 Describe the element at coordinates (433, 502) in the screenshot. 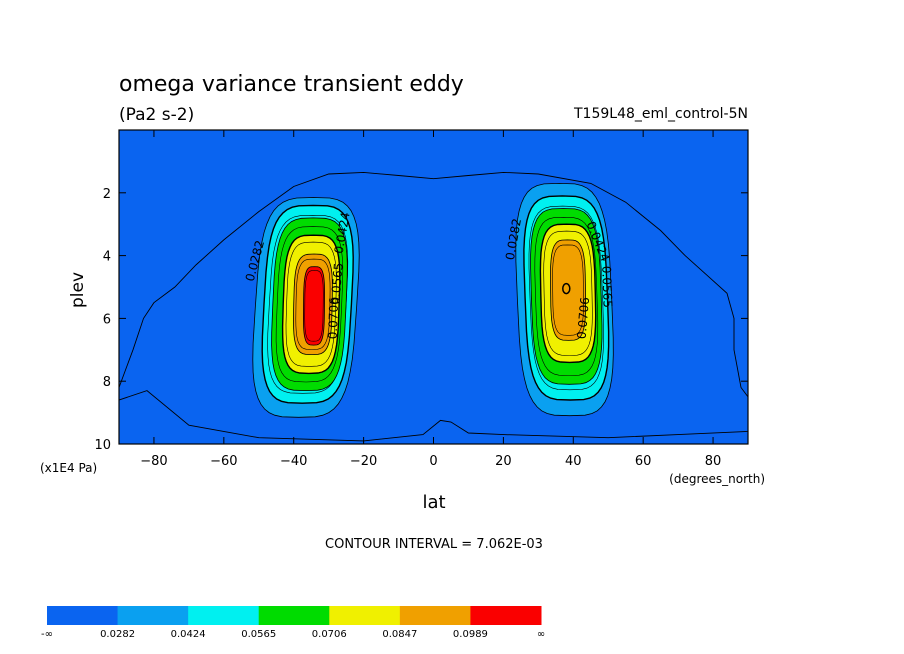

I see `x-axis-label: lat` at that location.